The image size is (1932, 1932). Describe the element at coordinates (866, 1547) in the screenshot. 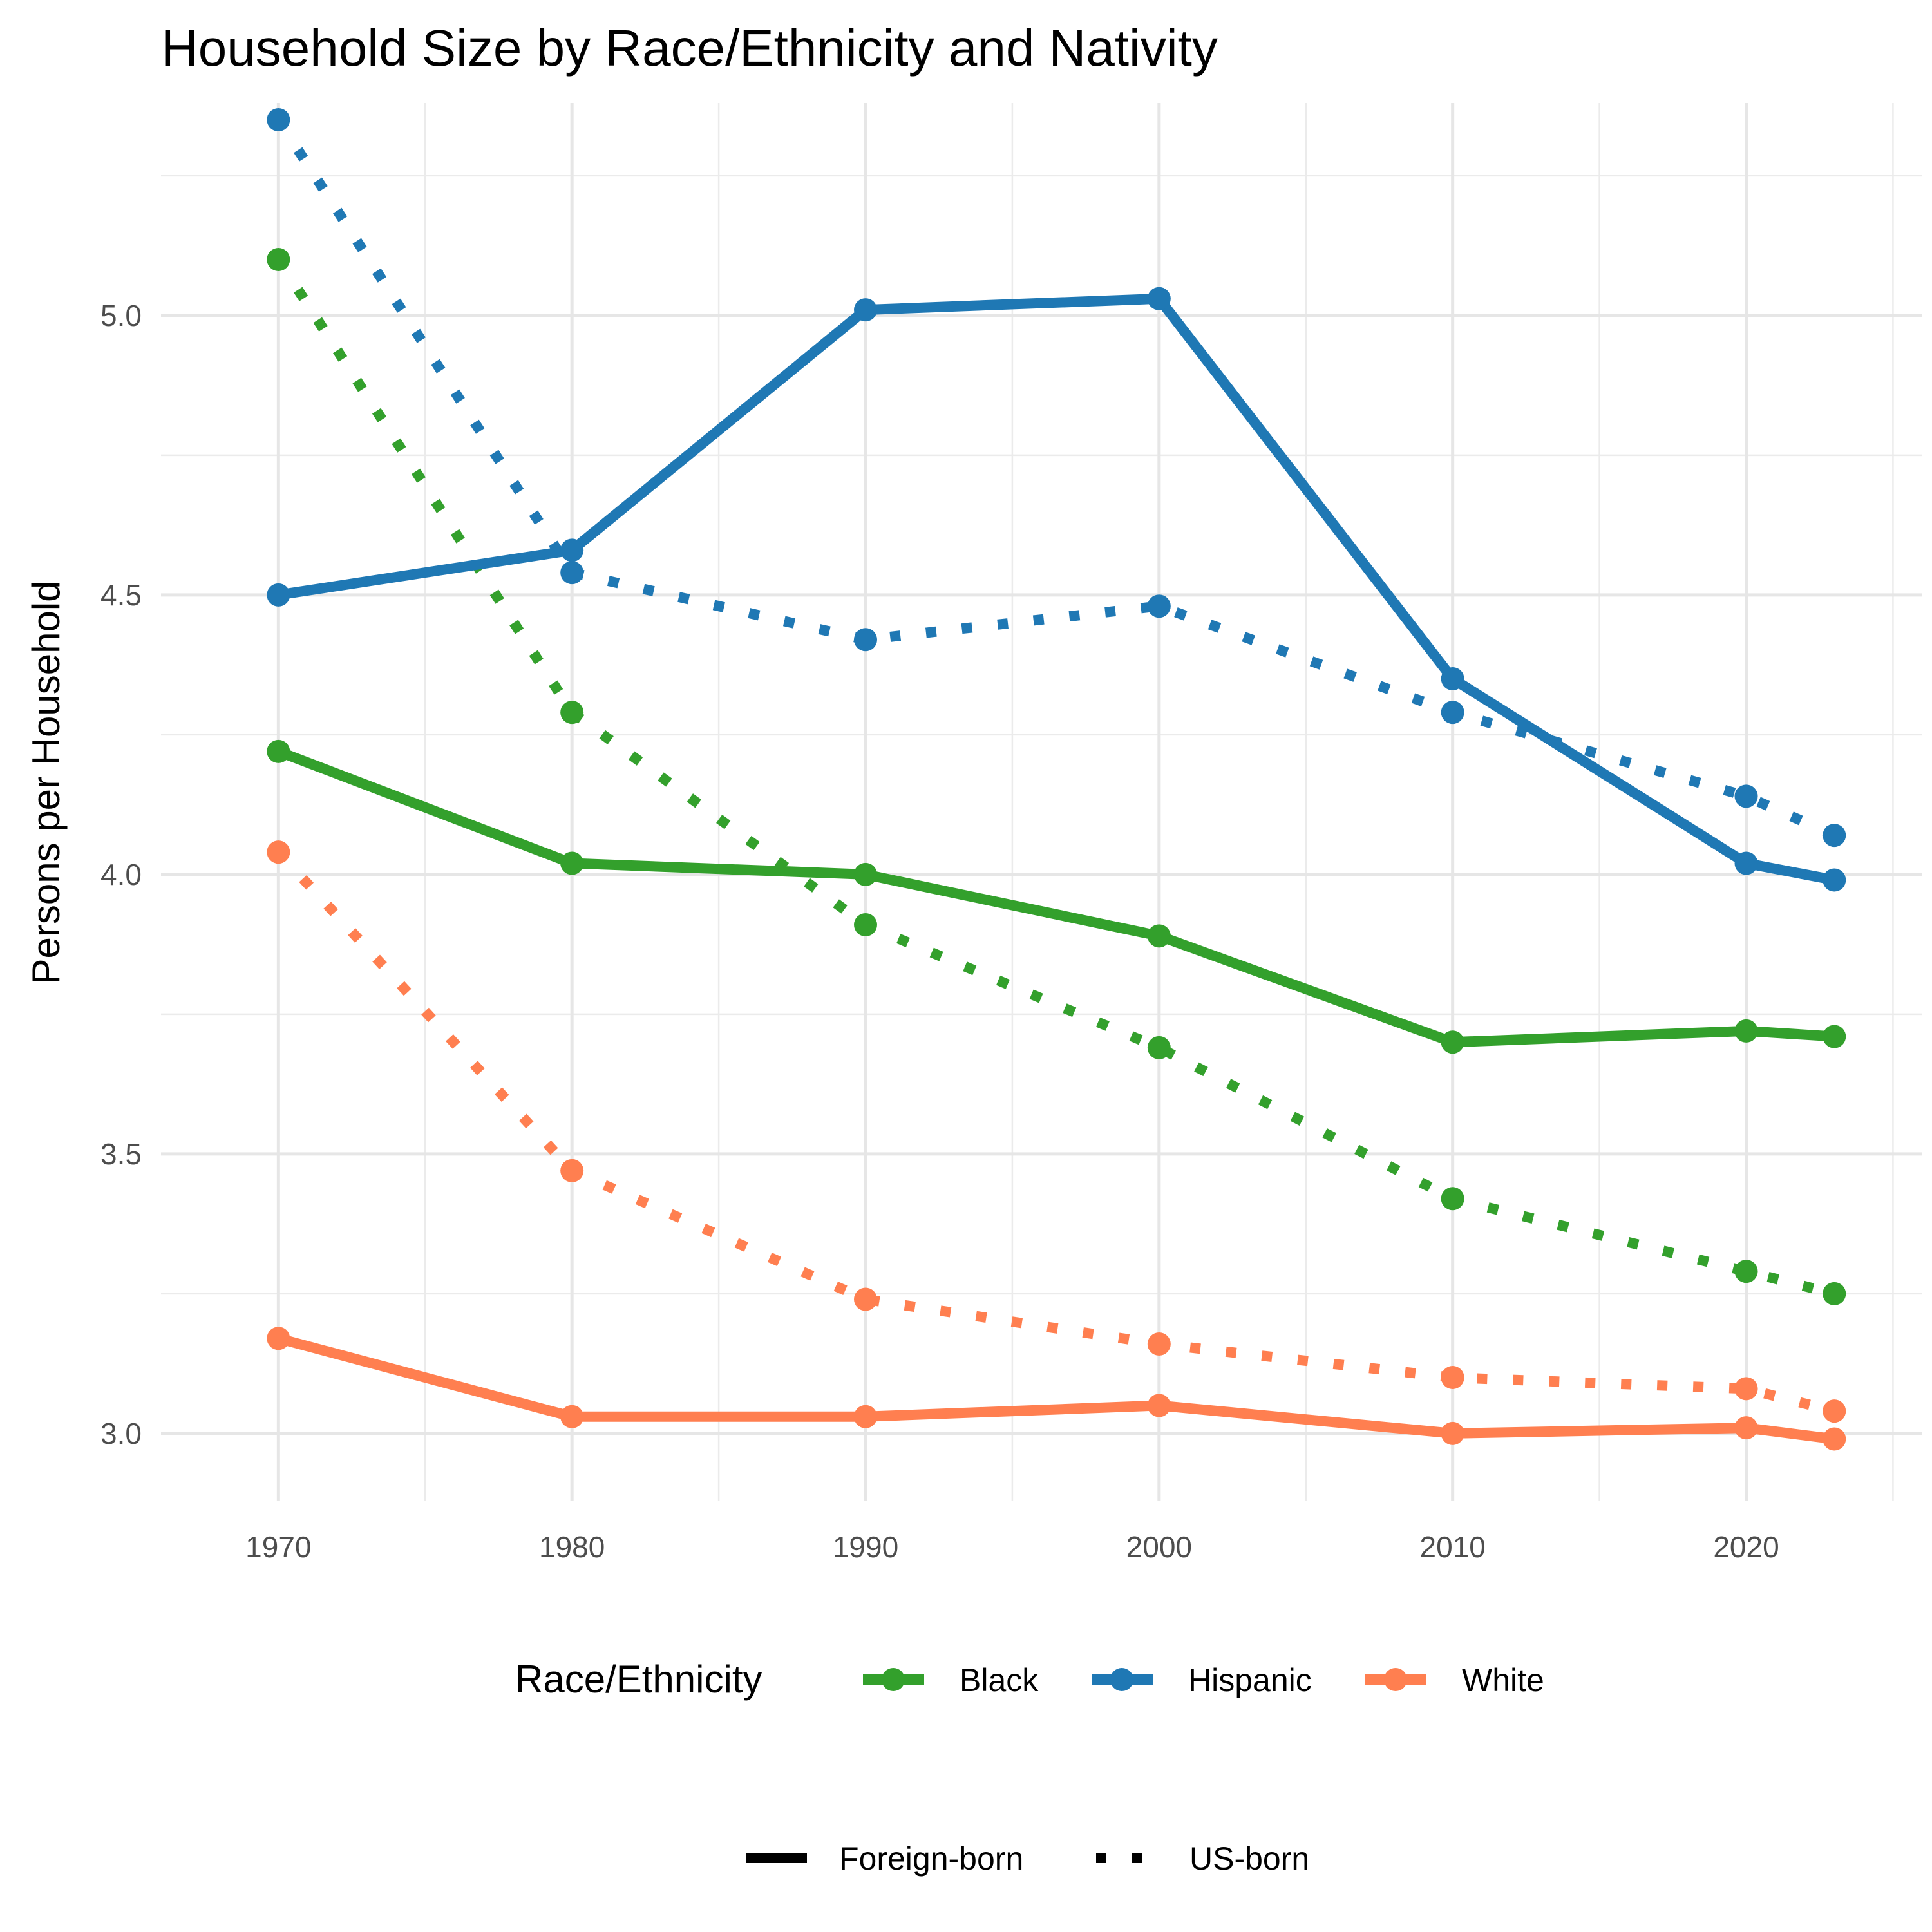

I see `x-tick-label: 1990` at that location.